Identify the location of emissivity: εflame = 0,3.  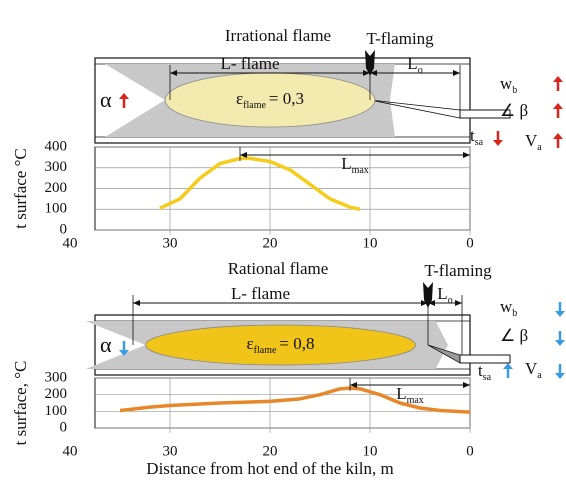
(270, 100).